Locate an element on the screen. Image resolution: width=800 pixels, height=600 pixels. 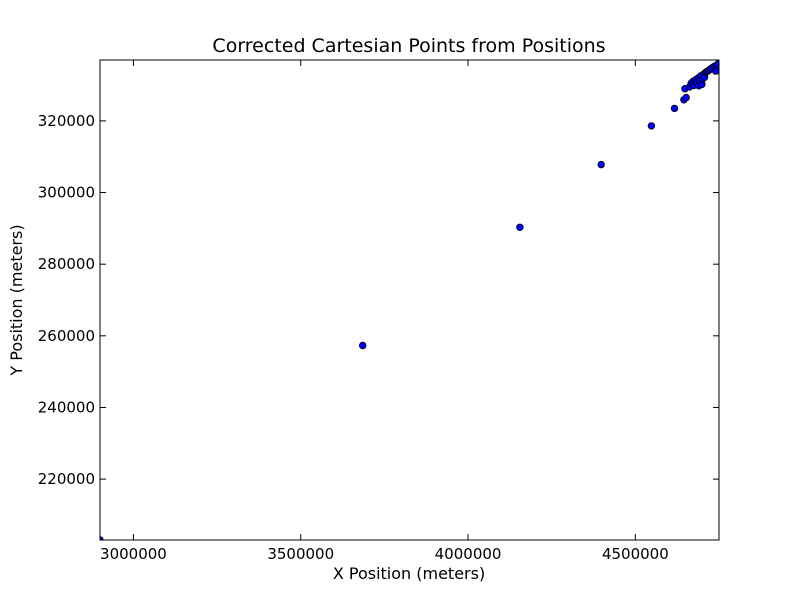
y-tick-label: 280000 is located at coordinates (66, 264).